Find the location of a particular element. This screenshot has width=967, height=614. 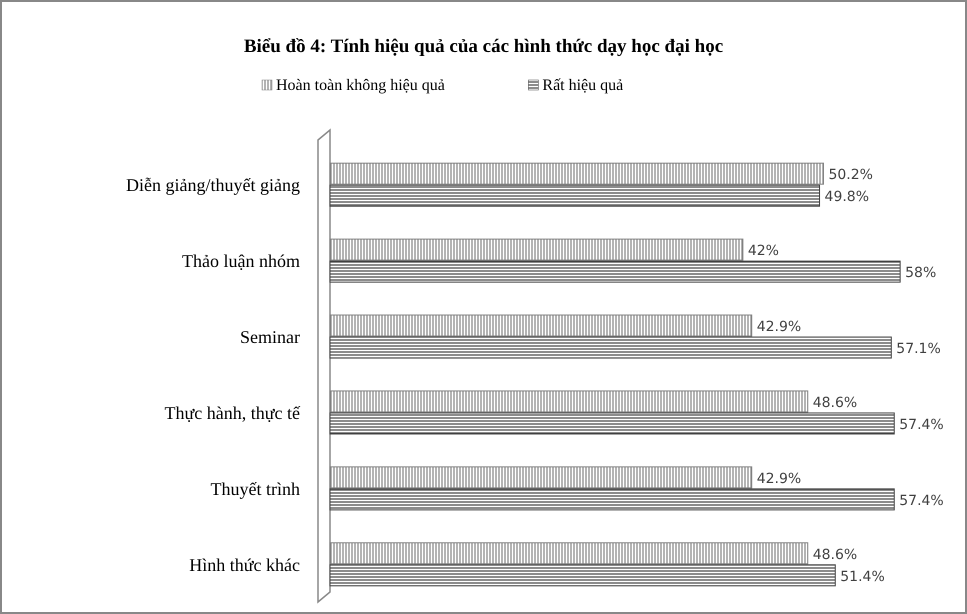

legend-label: Hoàn toàn không hiệu quả is located at coordinates (360, 85).